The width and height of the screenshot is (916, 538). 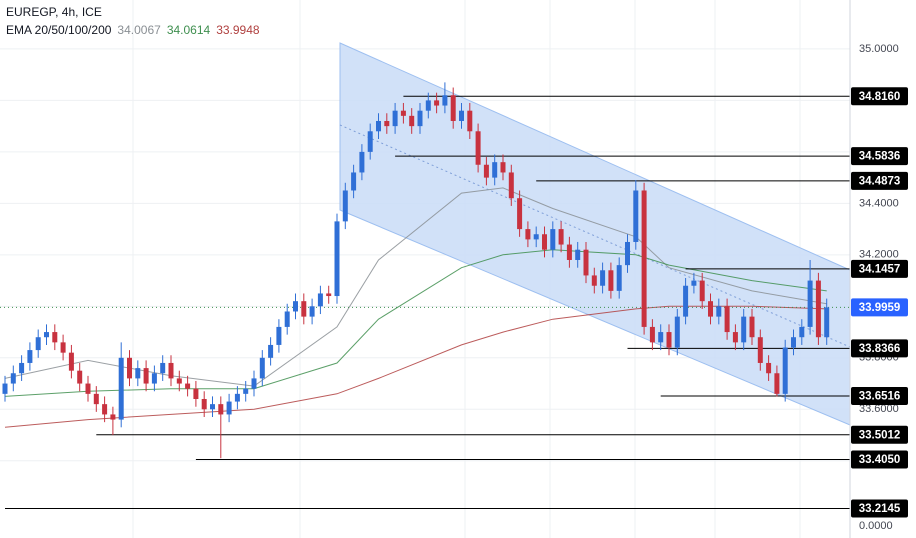 I want to click on ema-readout: 34.0614, so click(x=189, y=30).